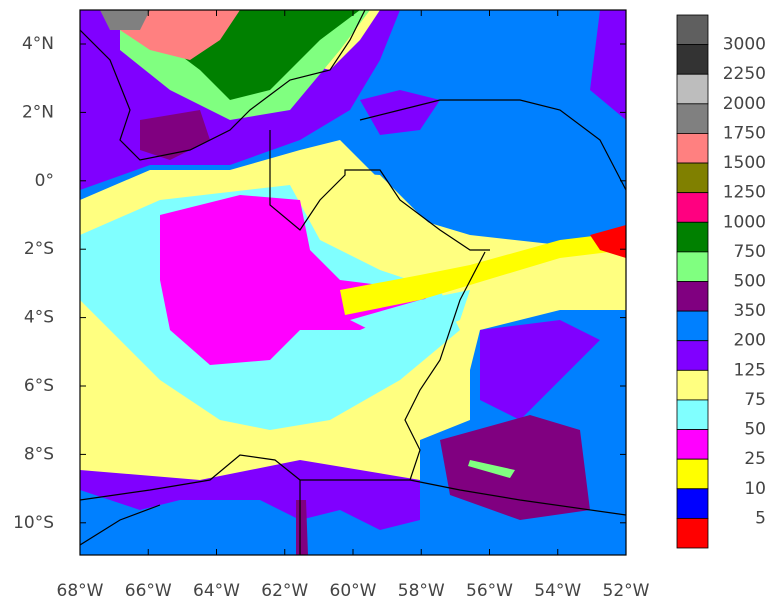 This screenshot has height=606, width=773. I want to click on x-tick-label: 62°W, so click(284, 591).